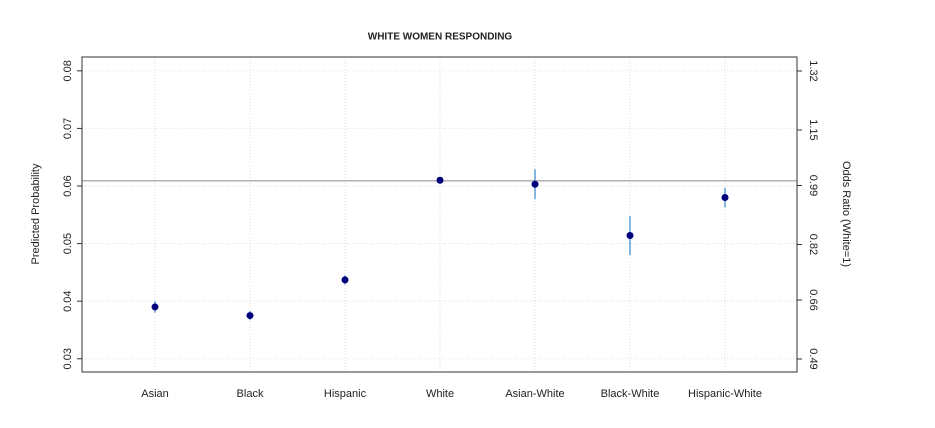  Describe the element at coordinates (155, 394) in the screenshot. I see `x-tick-label: Asian` at that location.